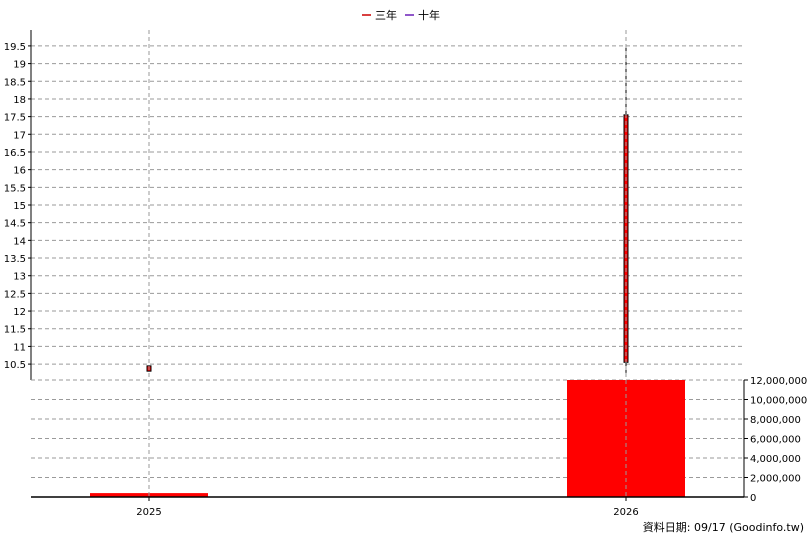  Describe the element at coordinates (723, 527) in the screenshot. I see `data-date-footer: 資料日期: 09/17 (Goodinfo.tw)` at that location.